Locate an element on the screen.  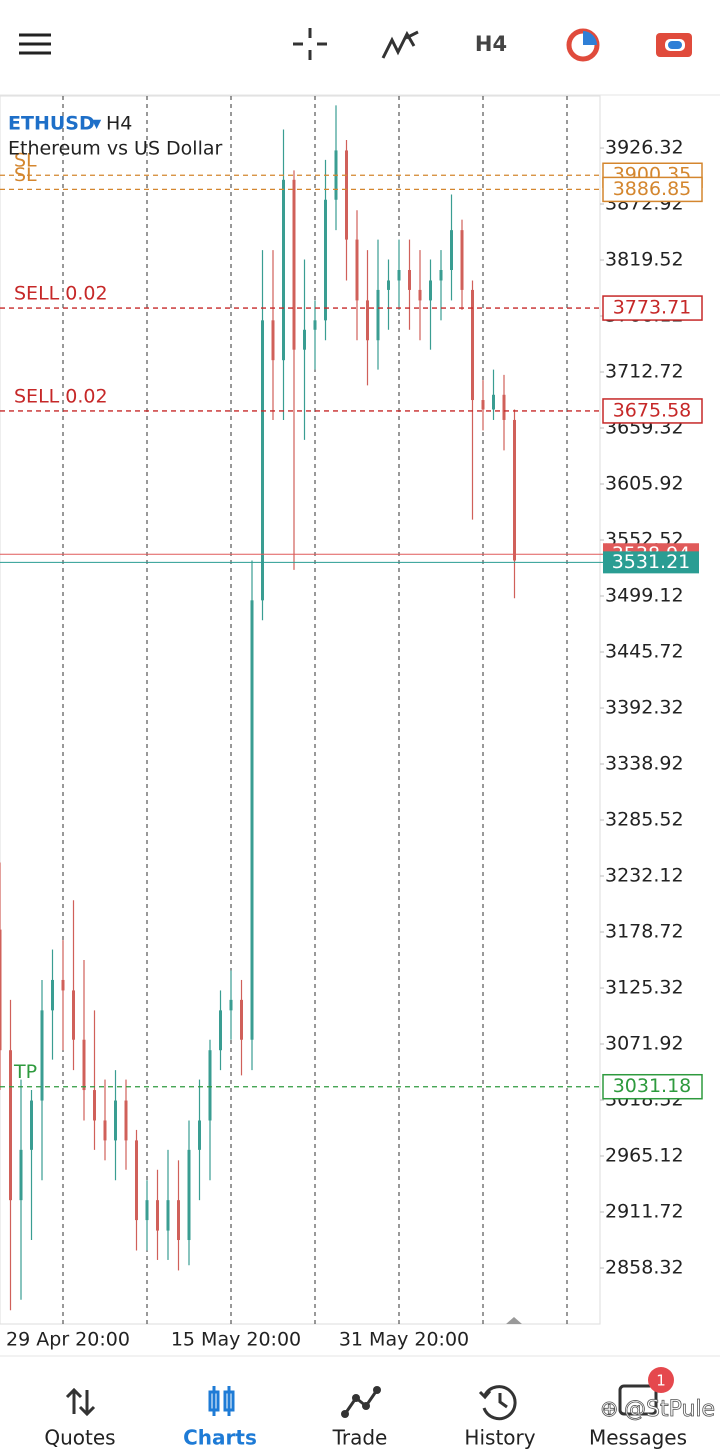
y-tick-label: 3285.52 is located at coordinates (644, 820).